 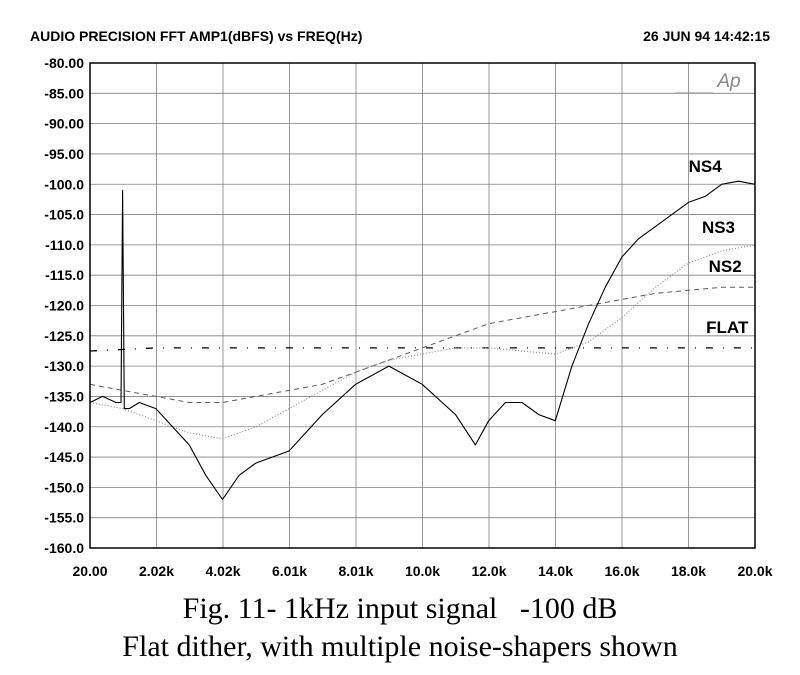 I want to click on annotations: NS4 NS3 NS2 FLAT, so click(x=719, y=247).